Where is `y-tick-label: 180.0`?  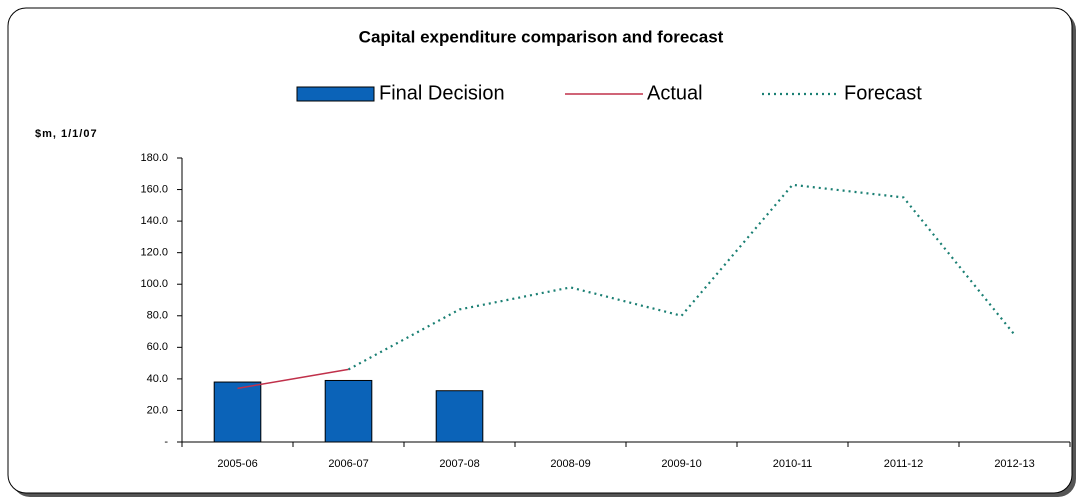
y-tick-label: 180.0 is located at coordinates (154, 158).